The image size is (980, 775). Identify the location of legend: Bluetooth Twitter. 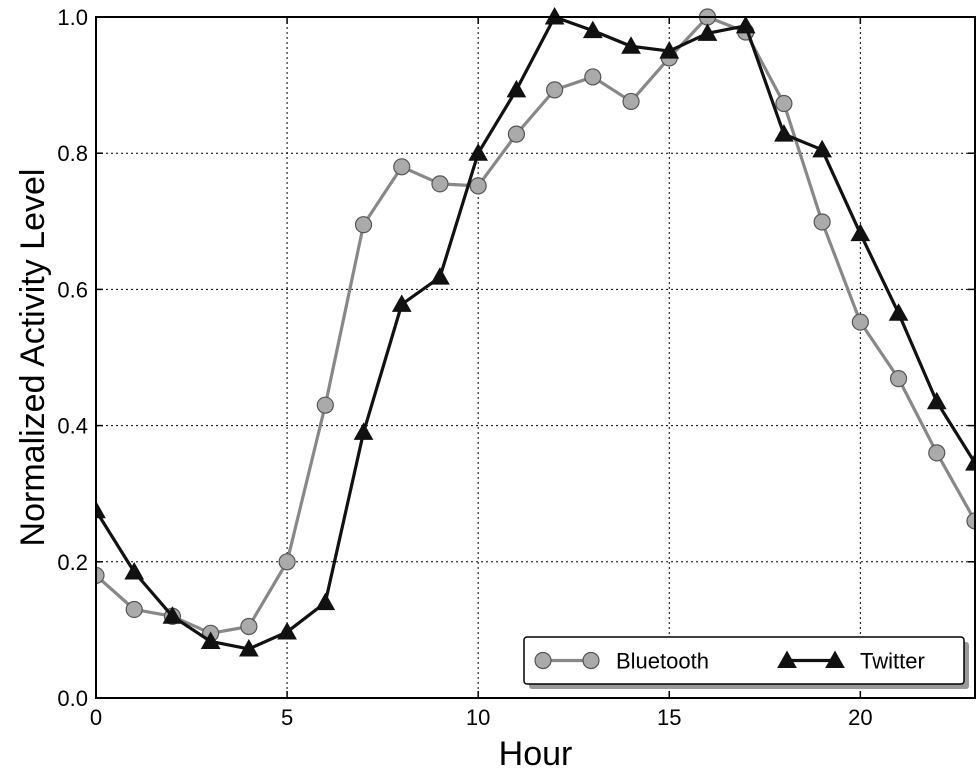
(746, 662).